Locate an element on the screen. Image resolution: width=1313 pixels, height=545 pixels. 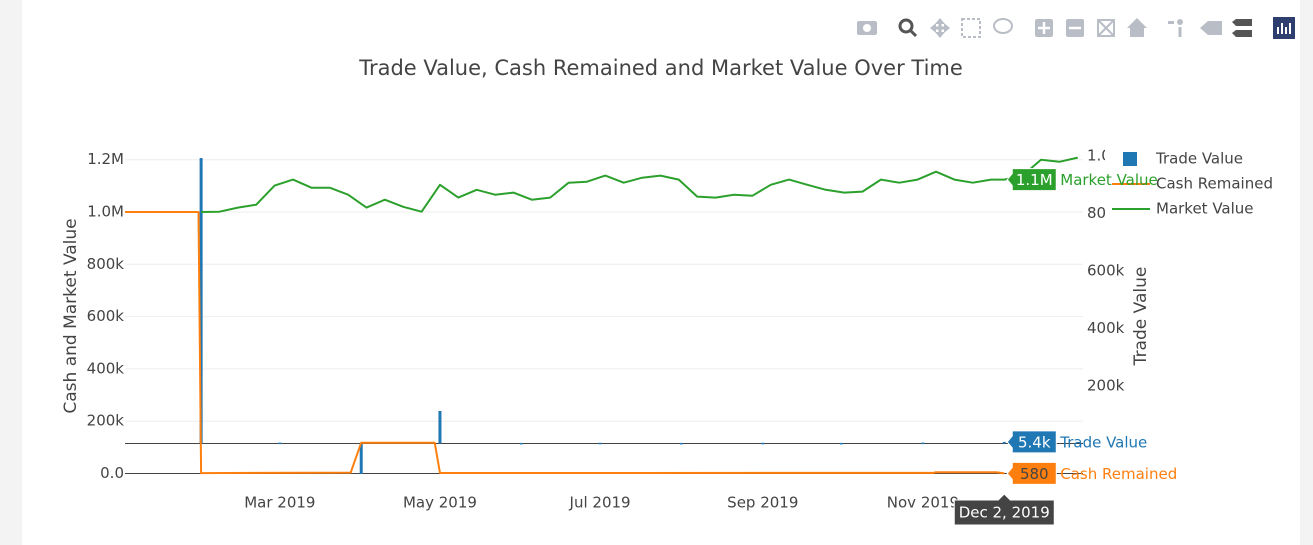
x-tick-label: Jul 2019 is located at coordinates (600, 503).